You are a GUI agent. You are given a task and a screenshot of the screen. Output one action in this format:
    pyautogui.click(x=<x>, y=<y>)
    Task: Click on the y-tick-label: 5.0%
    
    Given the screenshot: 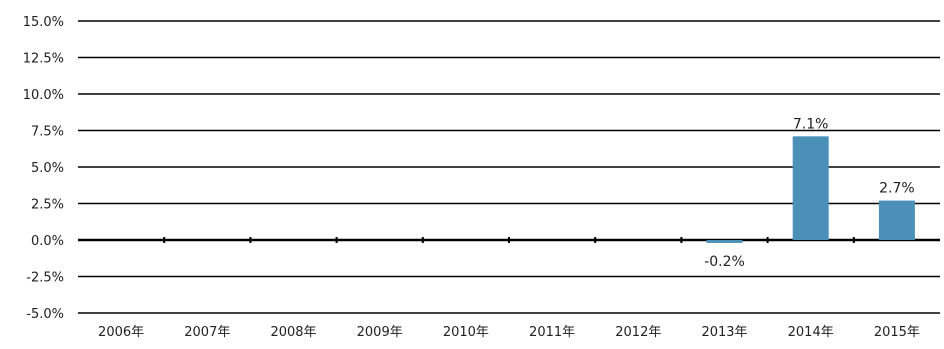 What is the action you would take?
    pyautogui.click(x=47, y=168)
    